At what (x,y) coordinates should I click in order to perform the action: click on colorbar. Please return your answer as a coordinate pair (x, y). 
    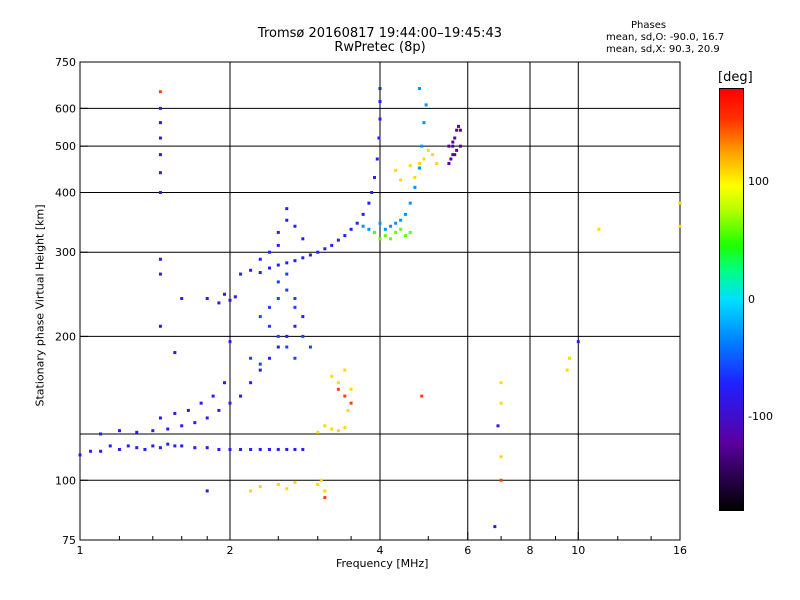
    Looking at the image, I should click on (731, 299).